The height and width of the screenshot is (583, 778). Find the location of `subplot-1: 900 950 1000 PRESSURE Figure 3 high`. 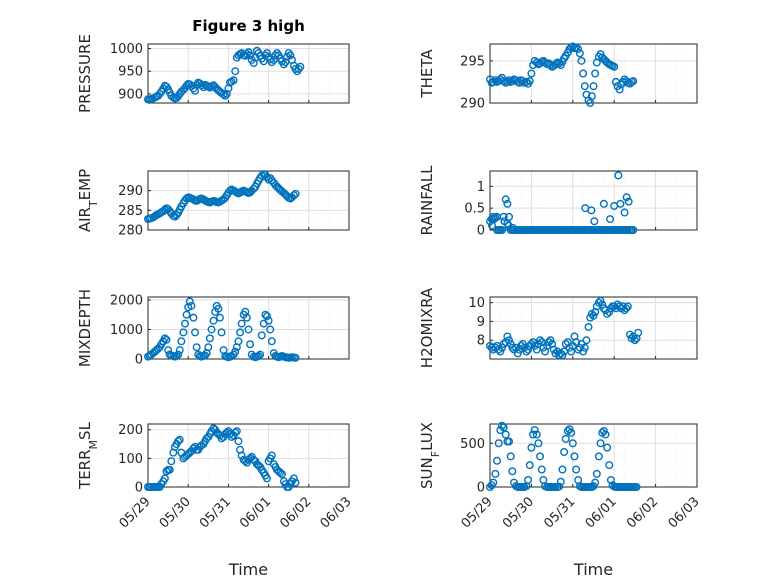

subplot-1: 900 950 1000 PRESSURE Figure 3 high is located at coordinates (213, 65).